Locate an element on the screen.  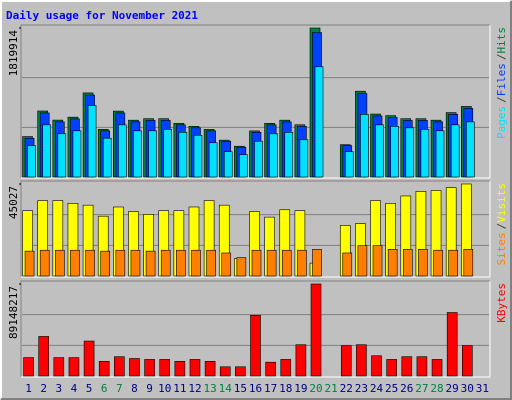
x-tick-label: 2 is located at coordinates (43, 388).